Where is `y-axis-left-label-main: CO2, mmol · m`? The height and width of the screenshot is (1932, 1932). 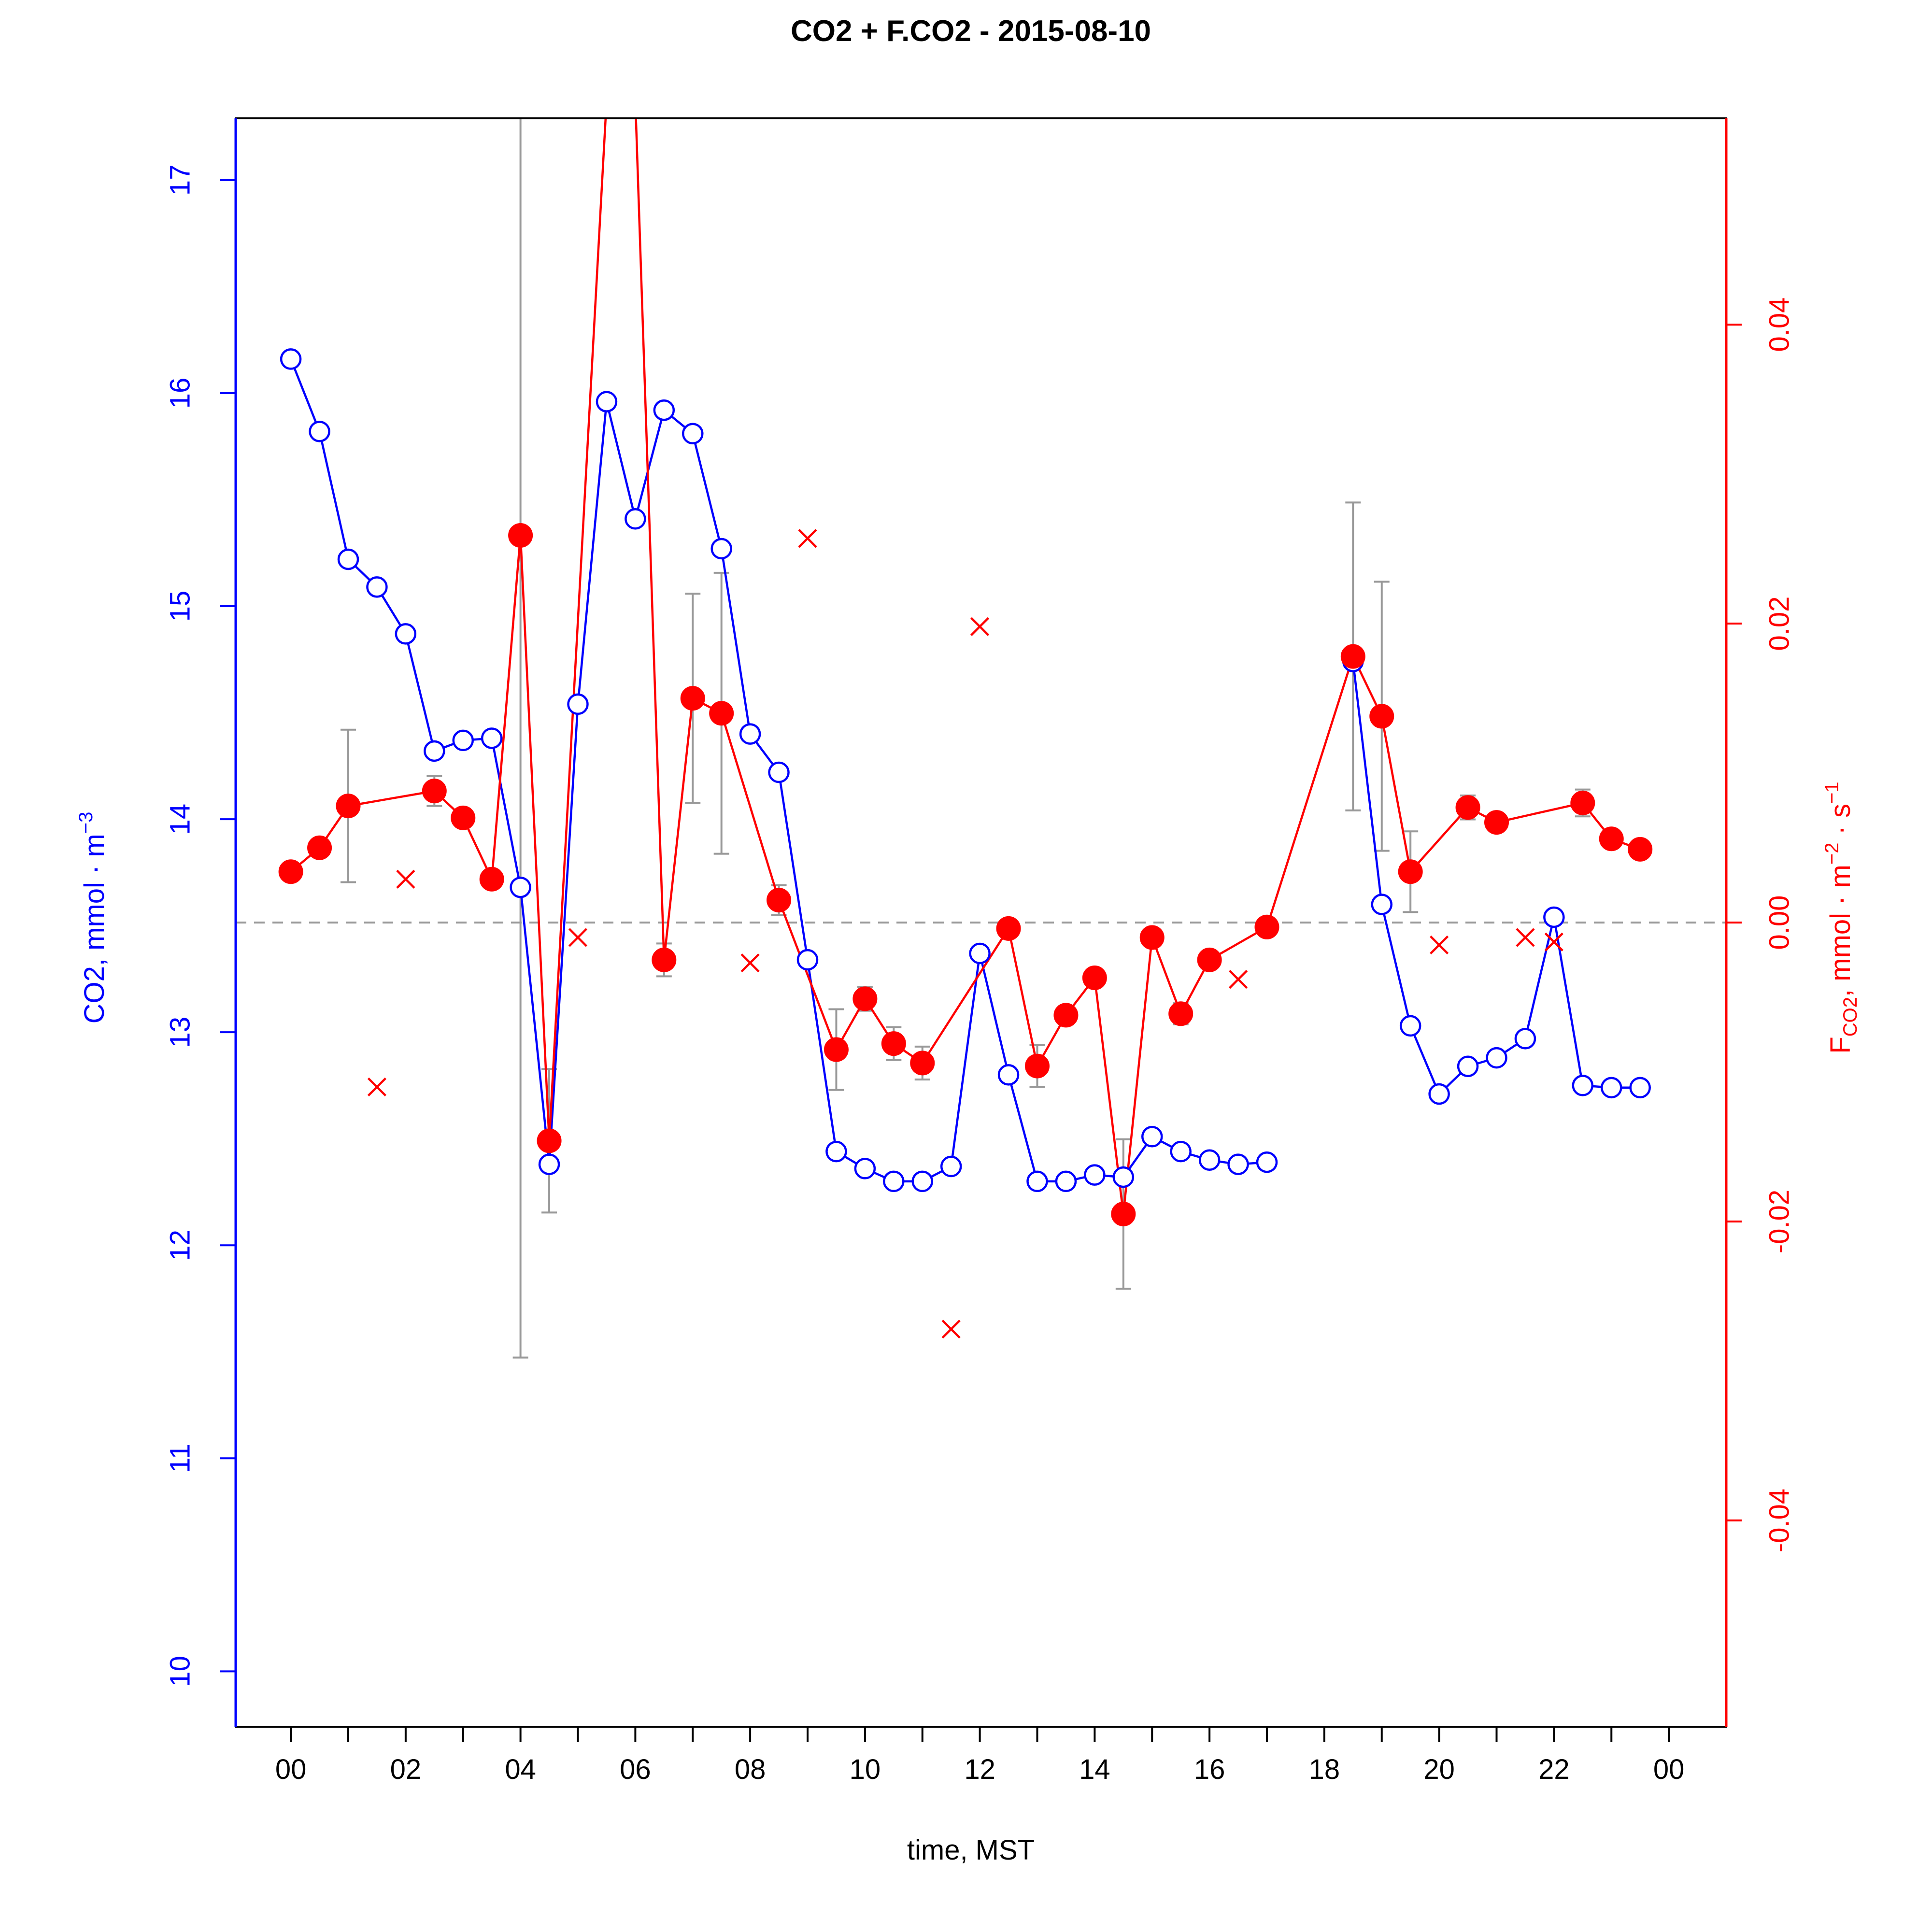
y-axis-left-label-main: CO2, mmol · m is located at coordinates (94, 928).